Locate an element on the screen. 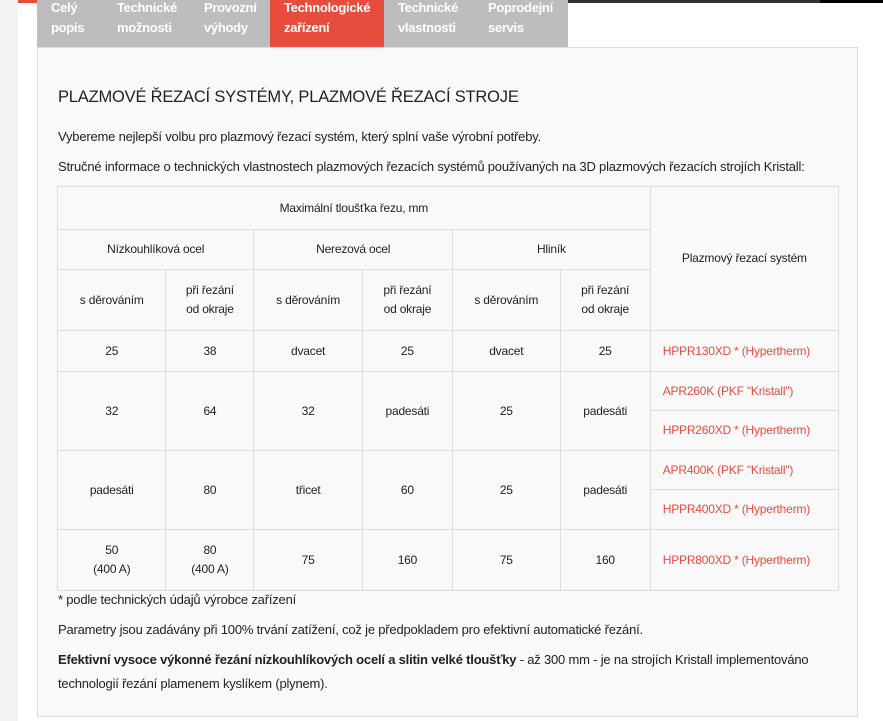 Image resolution: width=883 pixels, height=721 pixels. system-link: HPPR400XD * (Hypertherm) is located at coordinates (744, 509).